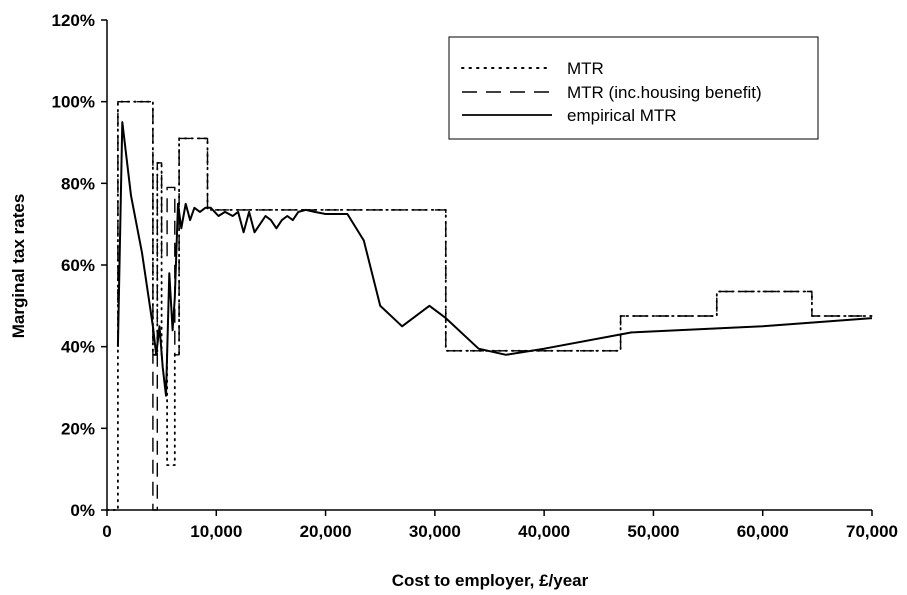 Image resolution: width=907 pixels, height=595 pixels. I want to click on legend-box, so click(633, 88).